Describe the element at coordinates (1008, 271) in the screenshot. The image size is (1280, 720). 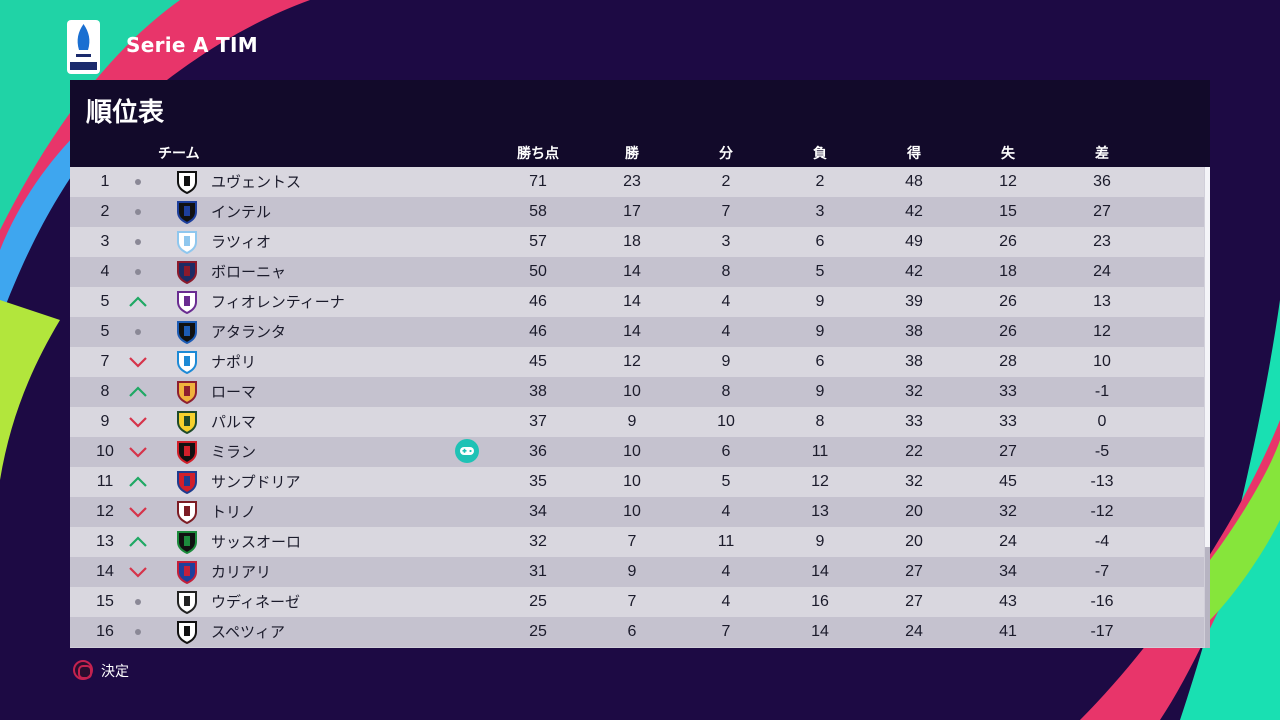
I see `goals-against-cell: 18` at that location.